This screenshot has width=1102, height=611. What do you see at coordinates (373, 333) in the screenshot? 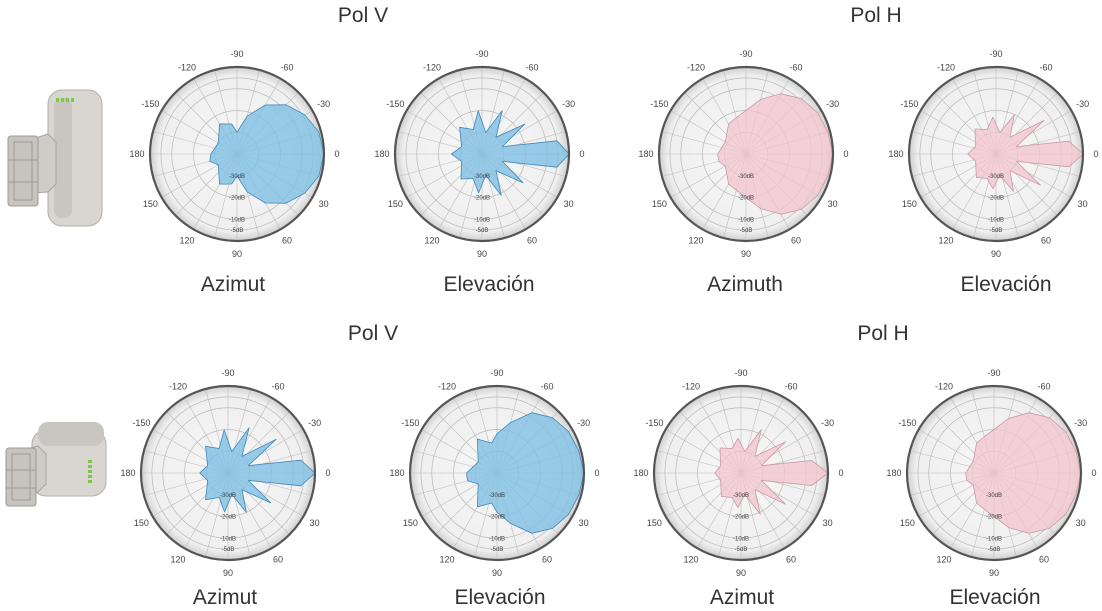
I see `row2-pol-v-title: Pol V` at bounding box center [373, 333].